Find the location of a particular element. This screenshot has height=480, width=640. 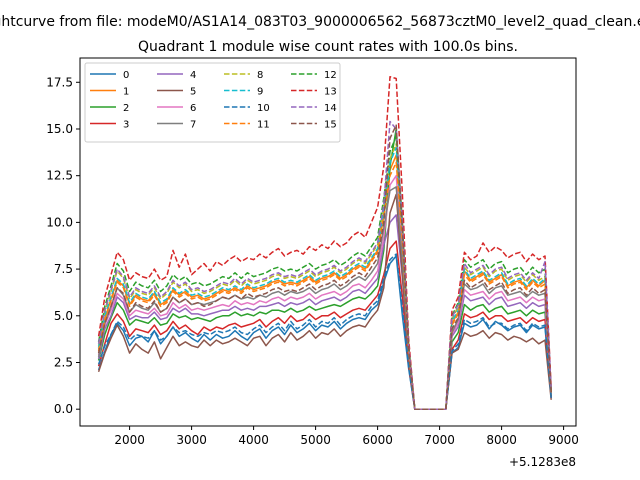

legend-label-8: 8 is located at coordinates (260, 75).